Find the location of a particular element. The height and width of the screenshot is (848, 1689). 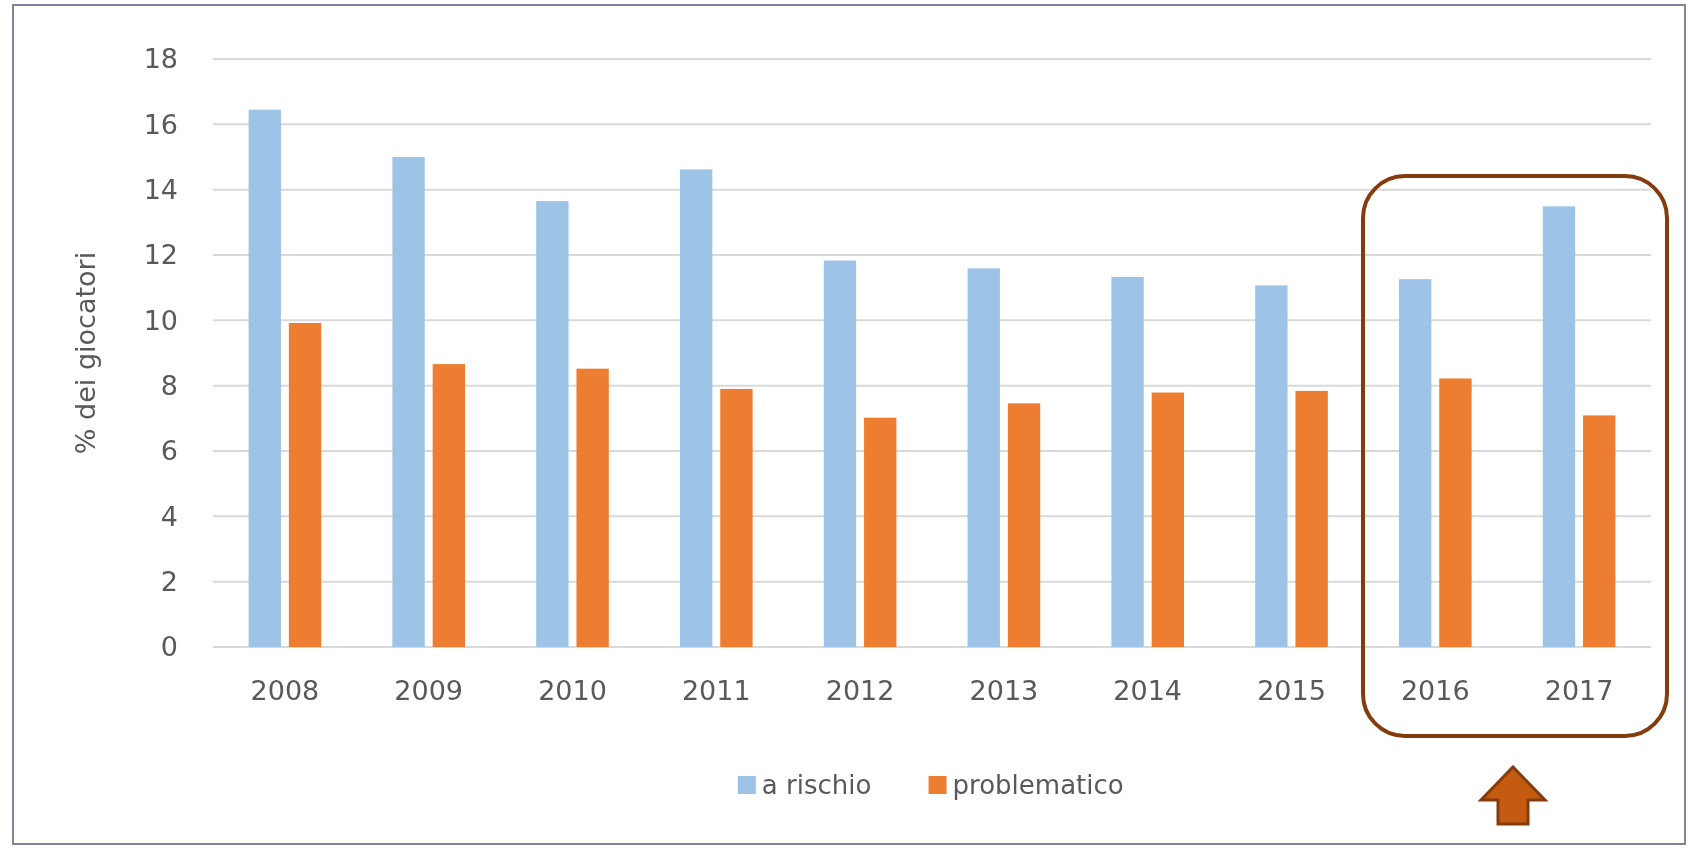

x-tick-label: 2015 is located at coordinates (1291, 690).